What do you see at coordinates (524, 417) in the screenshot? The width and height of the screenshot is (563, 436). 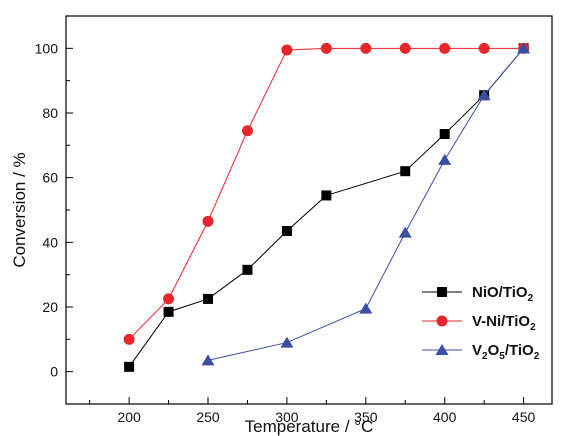 I see `x-tick-label: 450` at bounding box center [524, 417].